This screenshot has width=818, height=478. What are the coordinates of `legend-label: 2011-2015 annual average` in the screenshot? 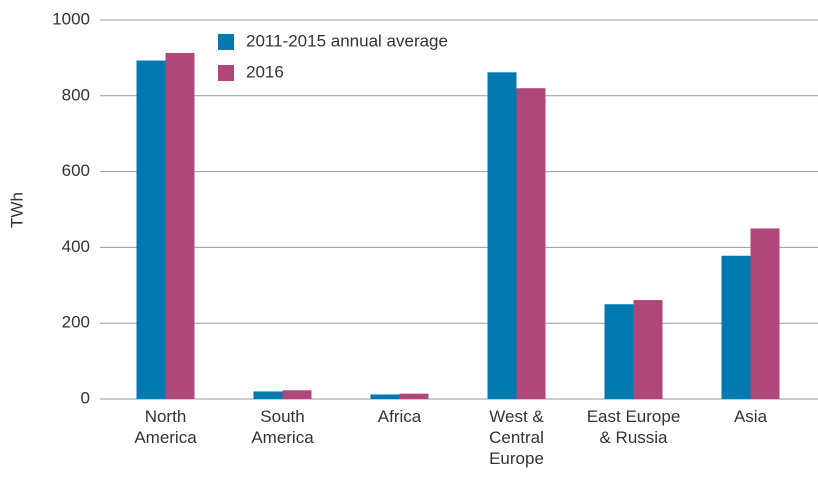 It's located at (347, 40).